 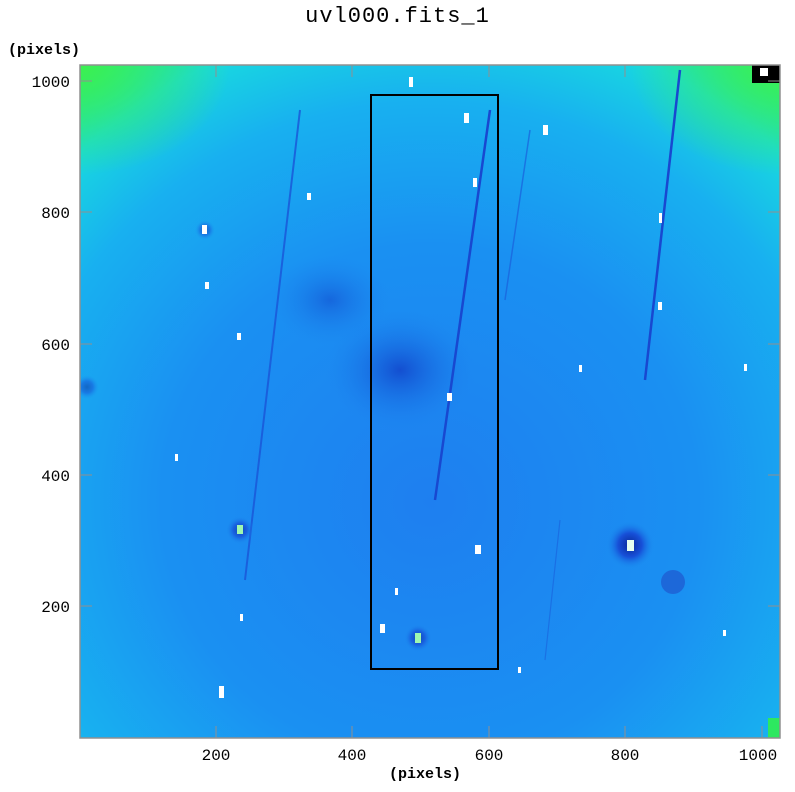 I want to click on central-dark-region, so click(x=400, y=370).